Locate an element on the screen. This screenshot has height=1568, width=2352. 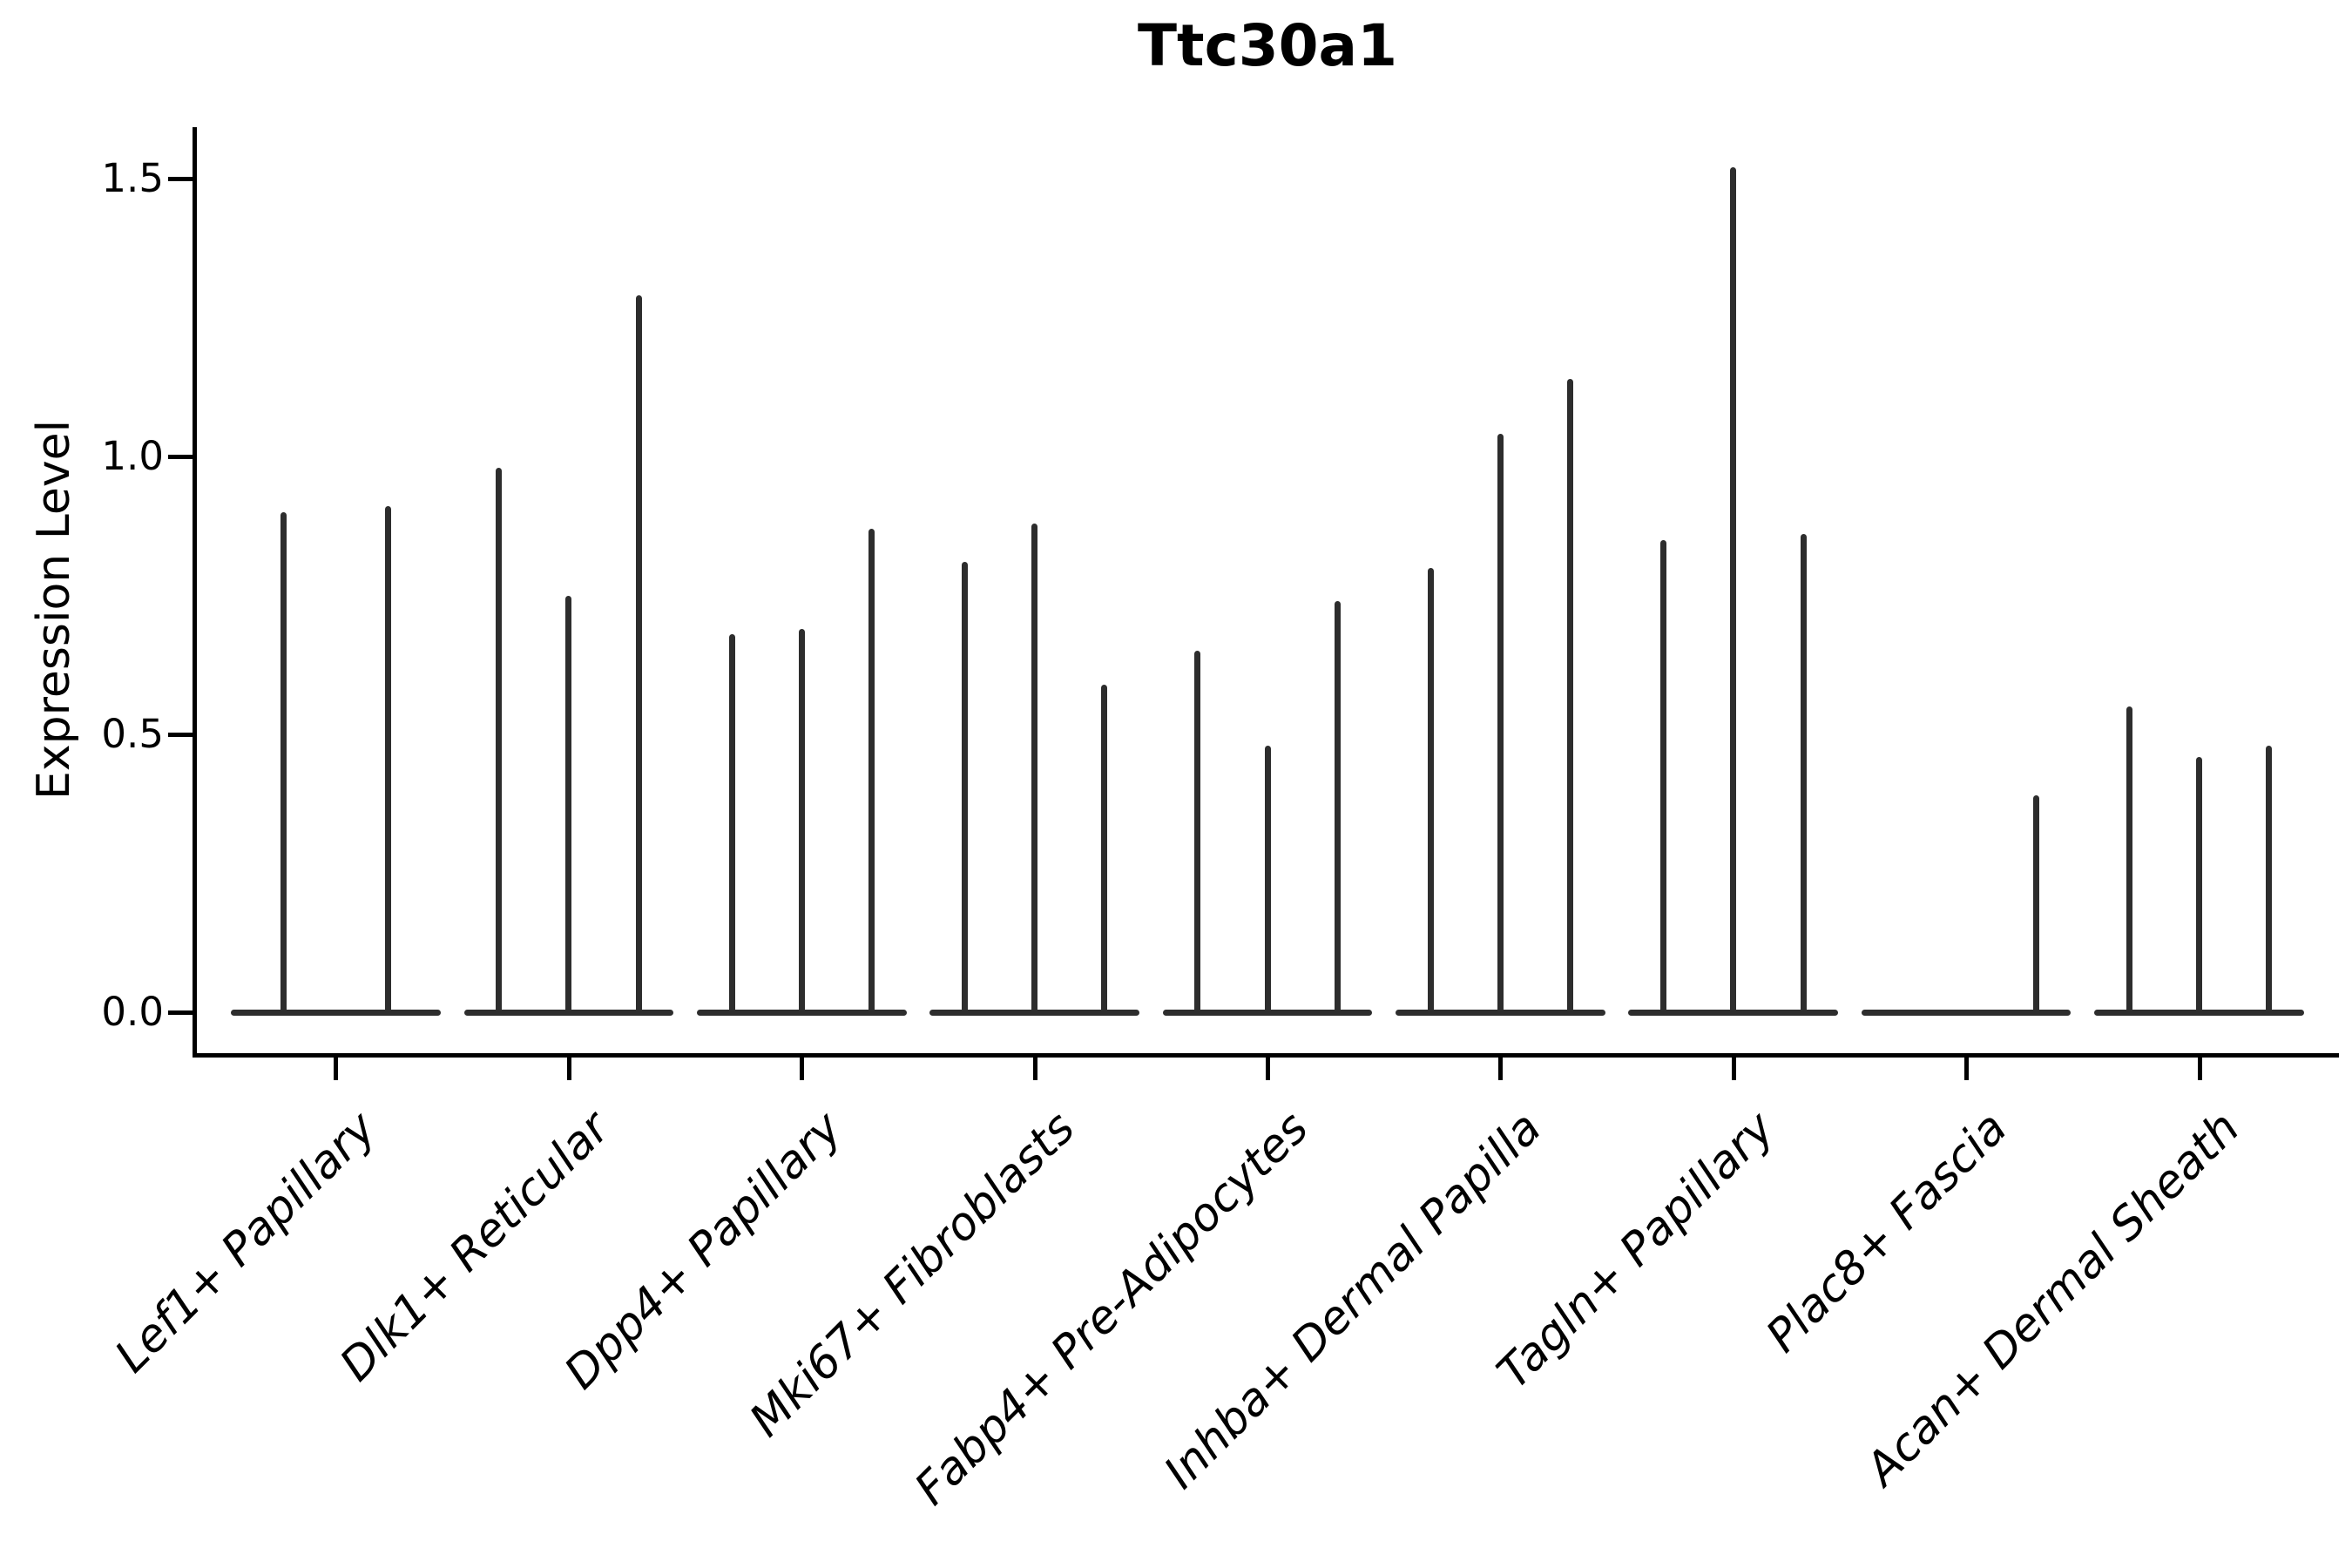
y-axis-spine is located at coordinates (195, 592).